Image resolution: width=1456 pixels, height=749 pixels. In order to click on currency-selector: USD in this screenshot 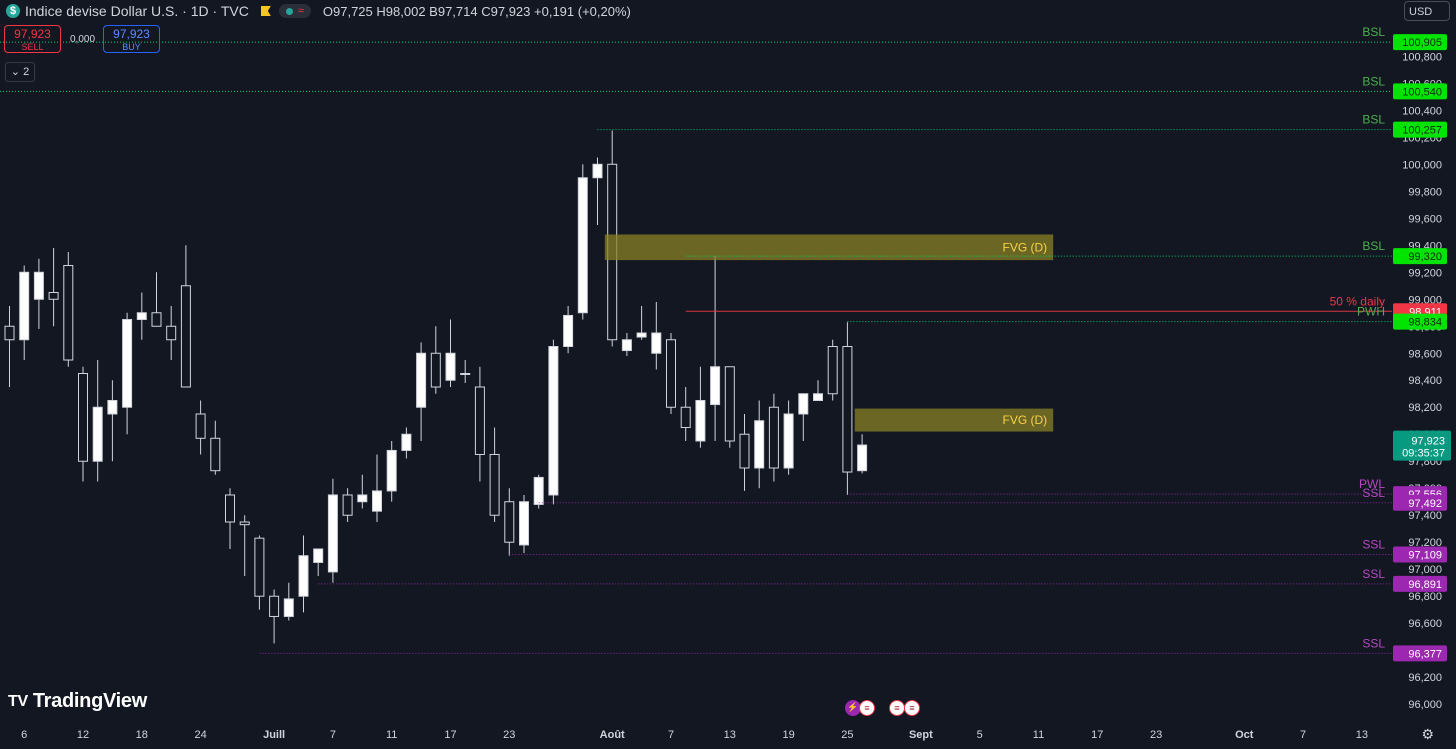, I will do `click(1427, 11)`.